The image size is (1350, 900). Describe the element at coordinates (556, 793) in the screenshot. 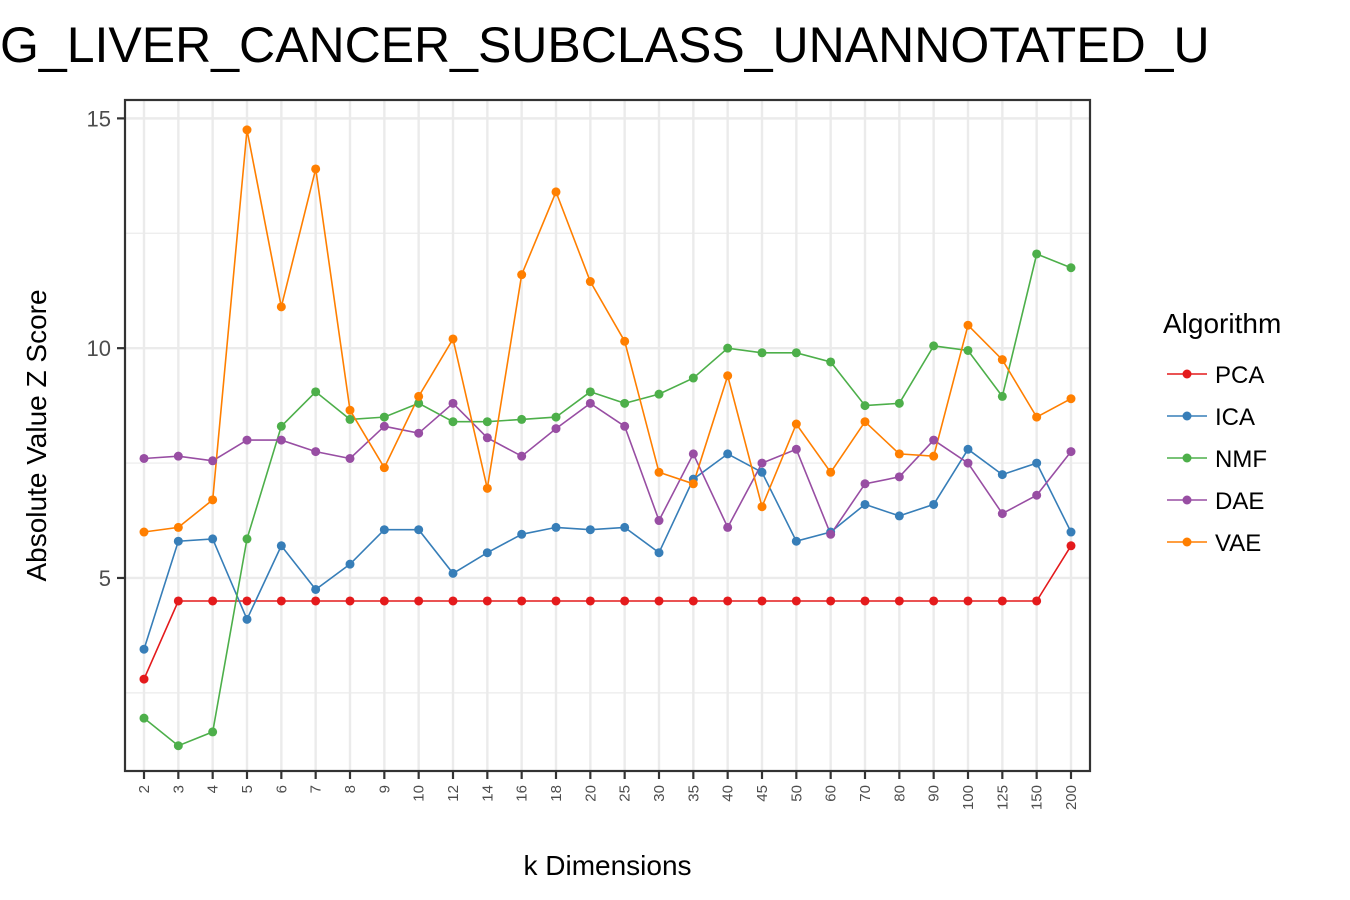

I see `x-tick-label: 18` at that location.